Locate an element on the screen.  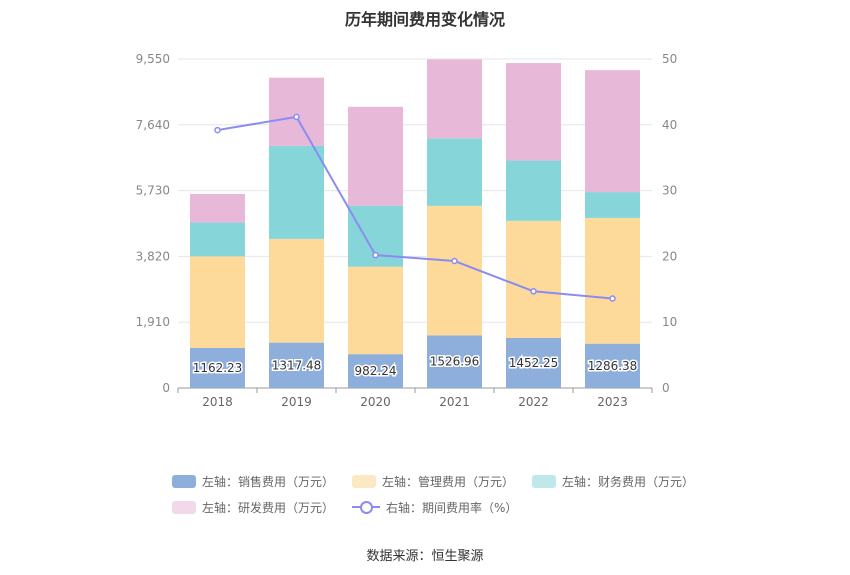
bar-sales-2019 is located at coordinates (296, 365).